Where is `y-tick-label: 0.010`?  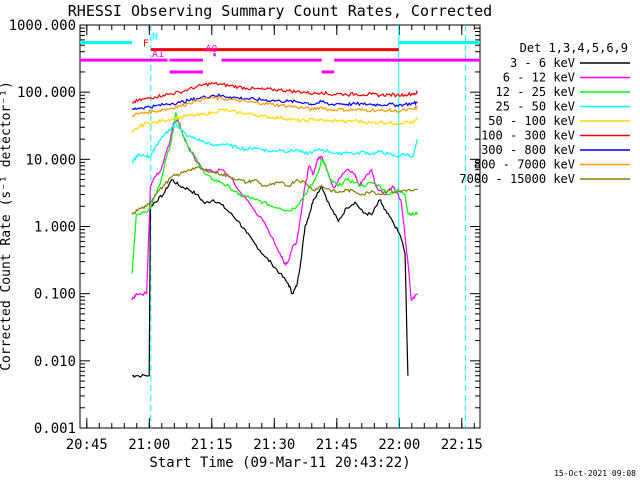
y-tick-label: 0.010 is located at coordinates (55, 362).